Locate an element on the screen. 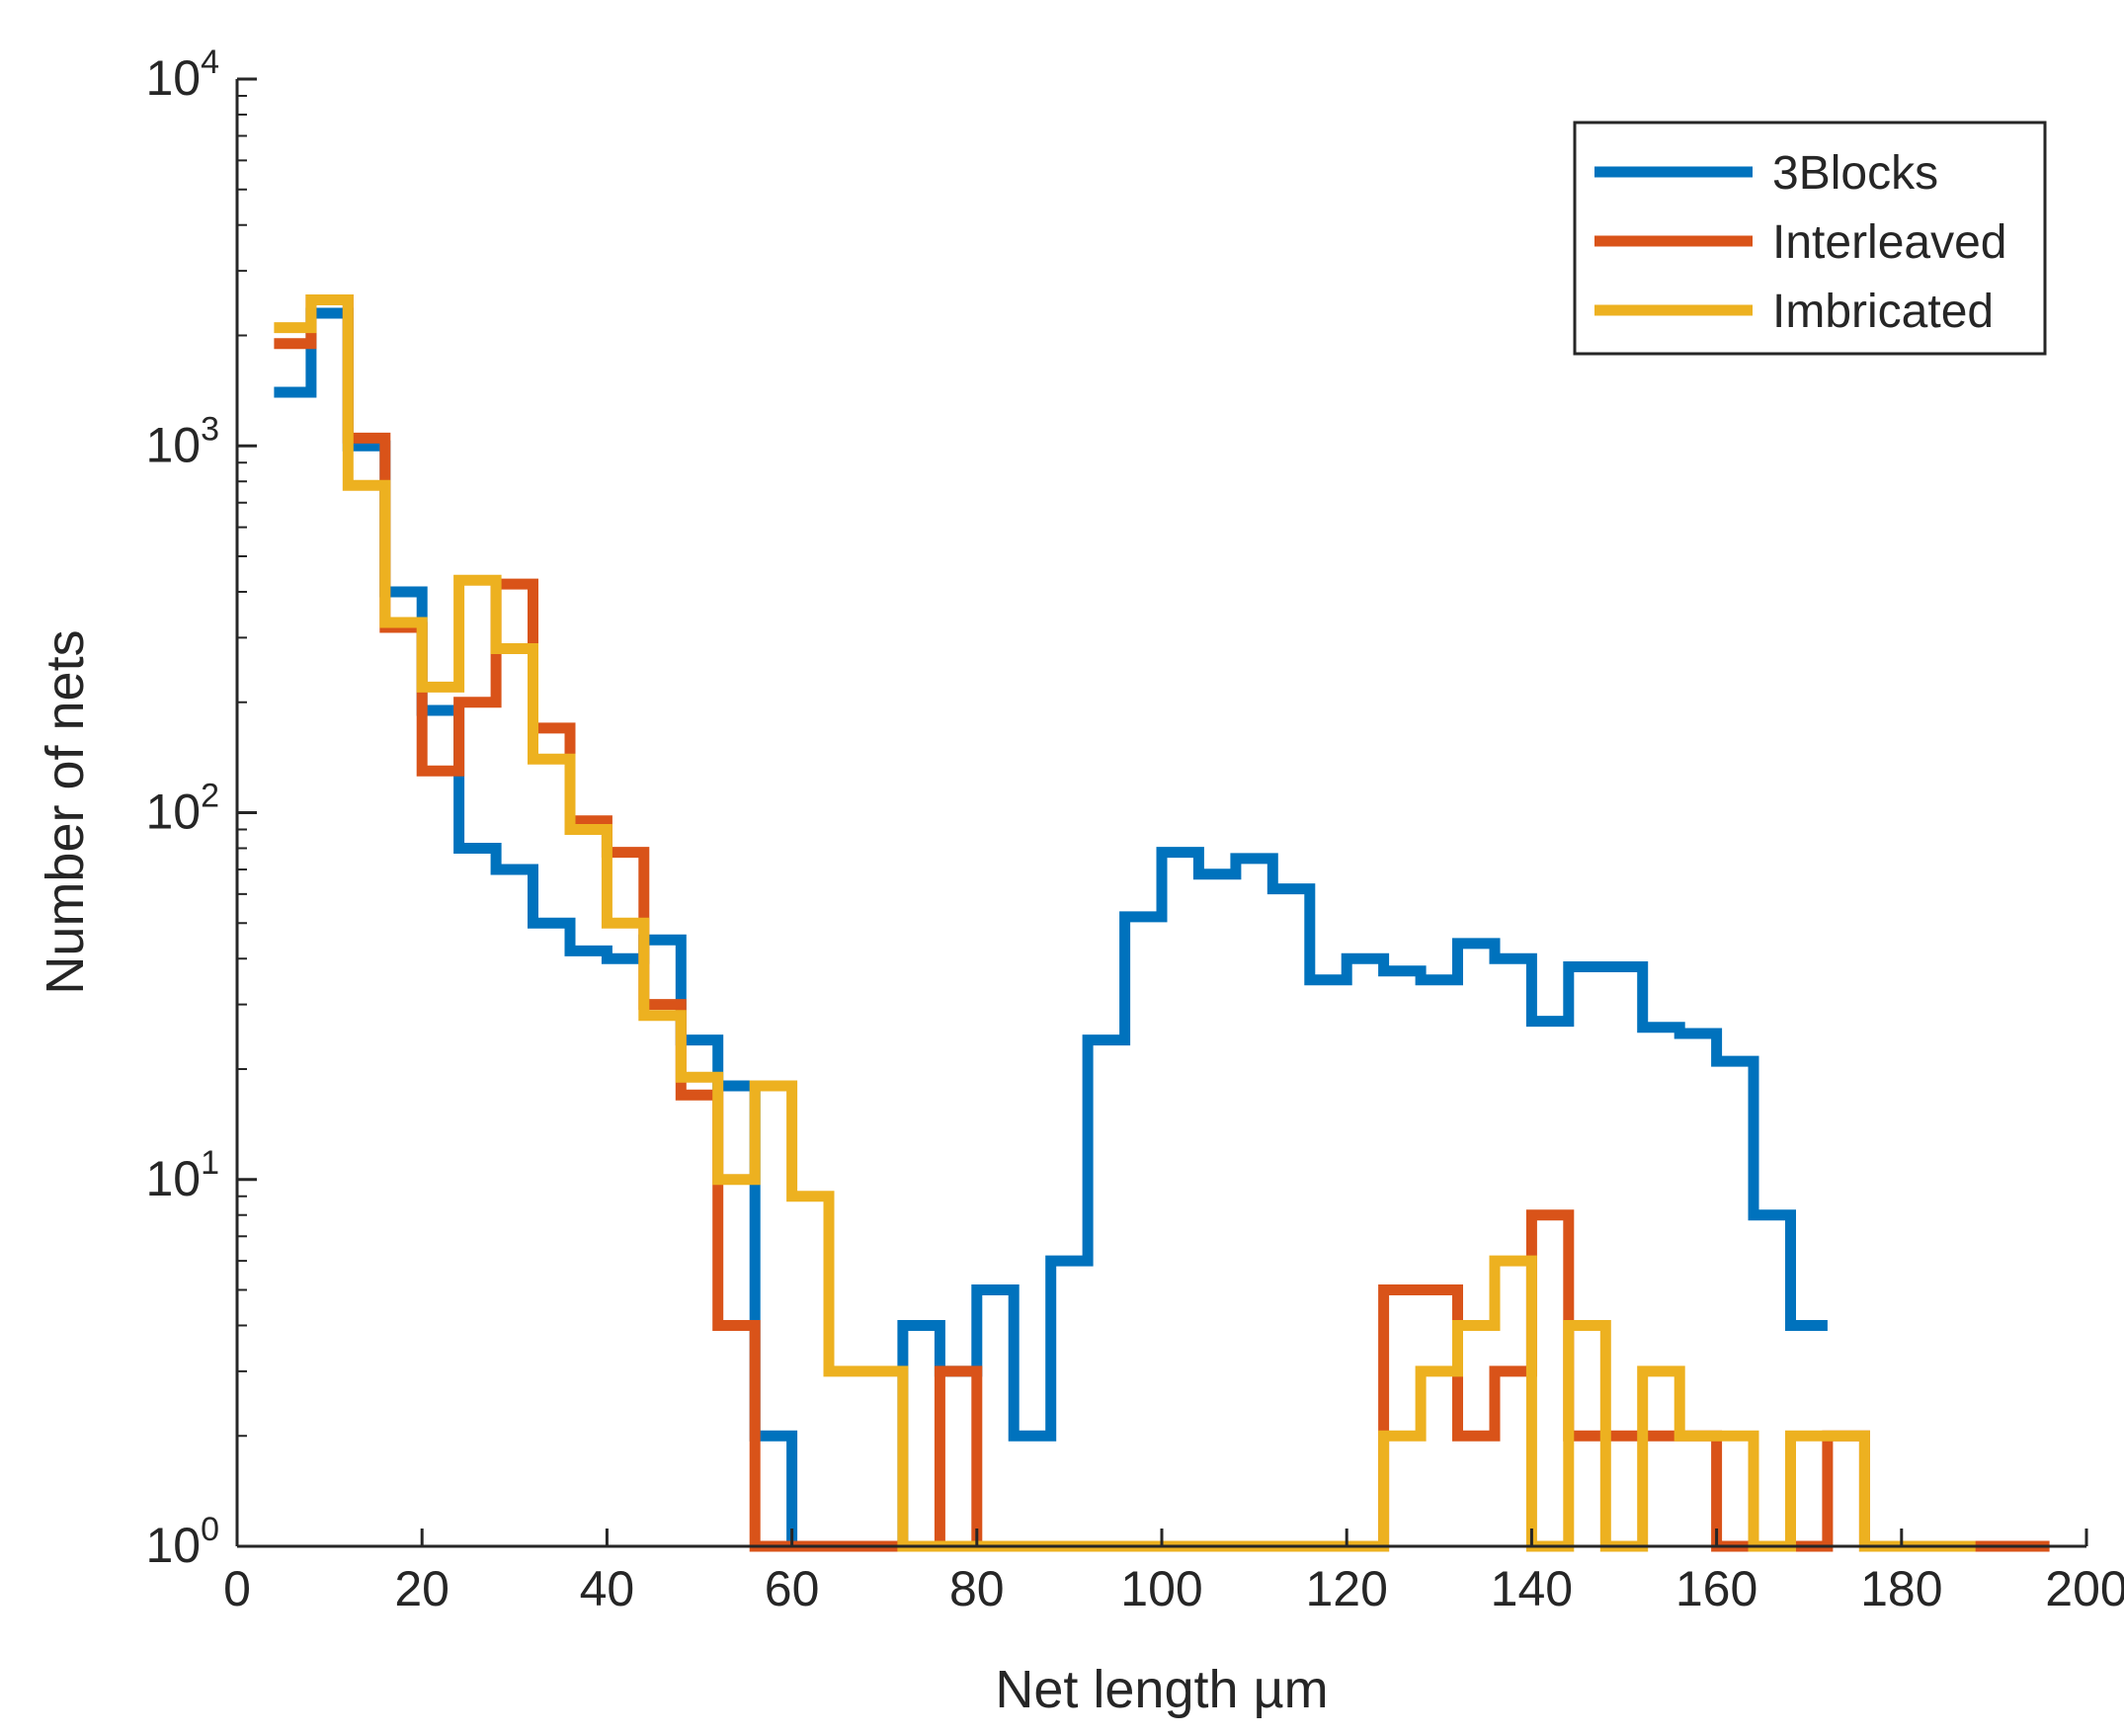 Image resolution: width=2124 pixels, height=1736 pixels. x-tick-label: 40 is located at coordinates (607, 1588).